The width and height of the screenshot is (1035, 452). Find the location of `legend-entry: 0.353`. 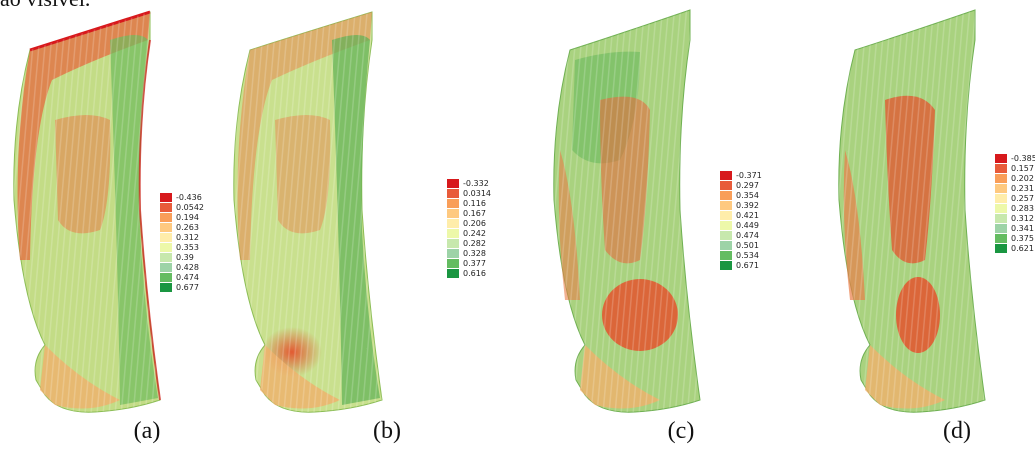

legend-entry: 0.353 is located at coordinates (182, 247).